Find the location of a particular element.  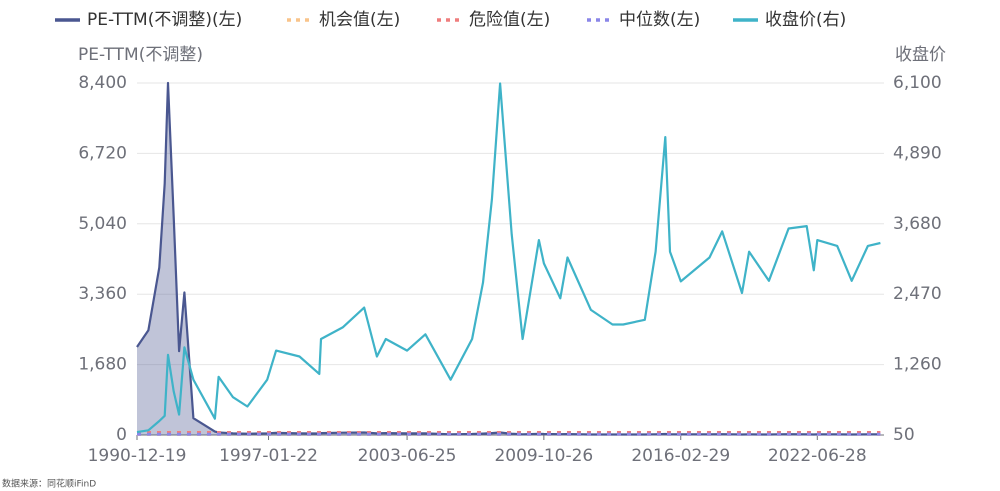

legend-label: 机会值(左) is located at coordinates (359, 20).